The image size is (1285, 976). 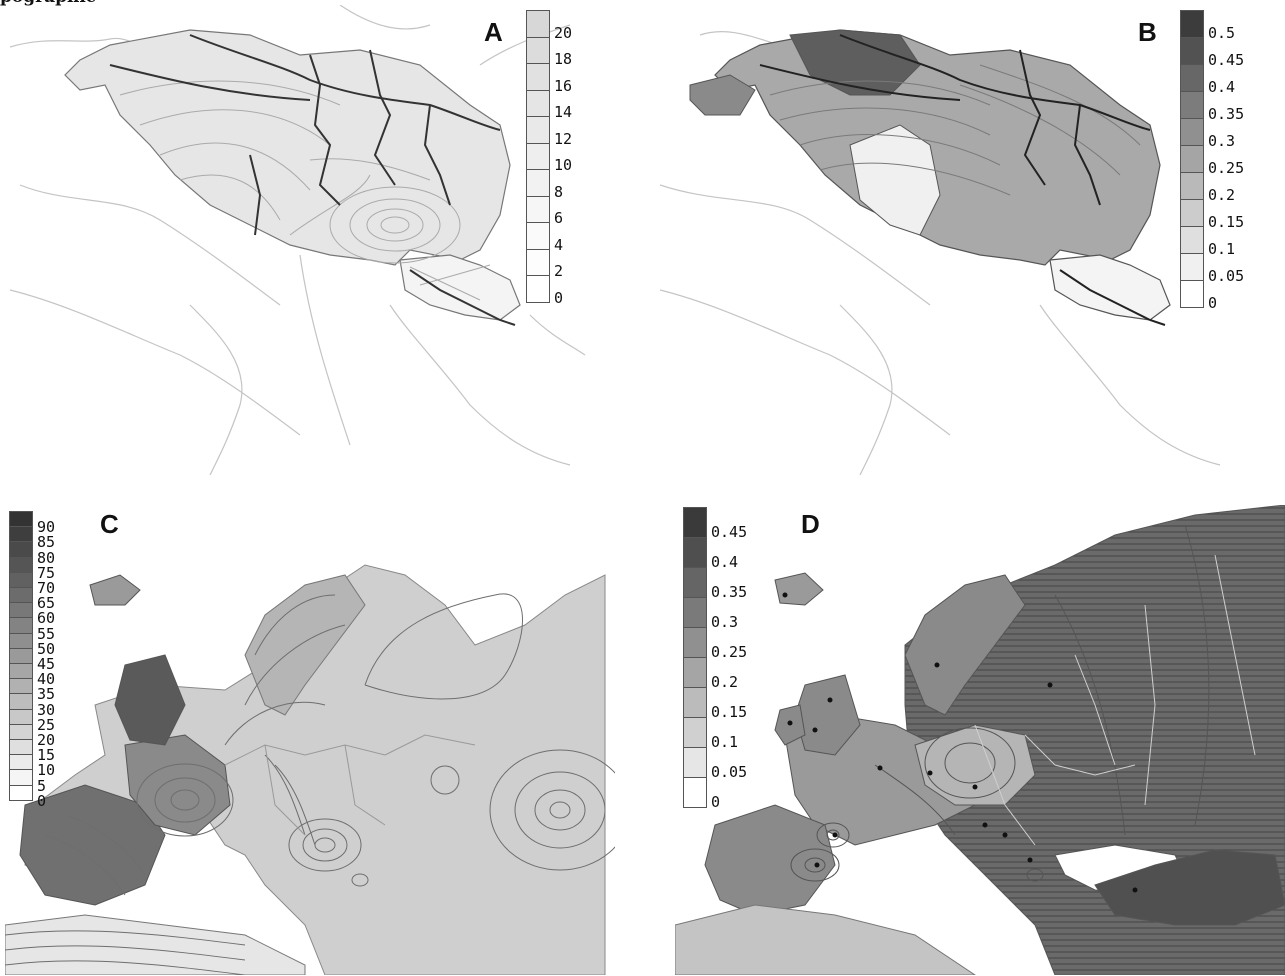 I want to click on legend-tick-label: 15, so click(x=46, y=755).